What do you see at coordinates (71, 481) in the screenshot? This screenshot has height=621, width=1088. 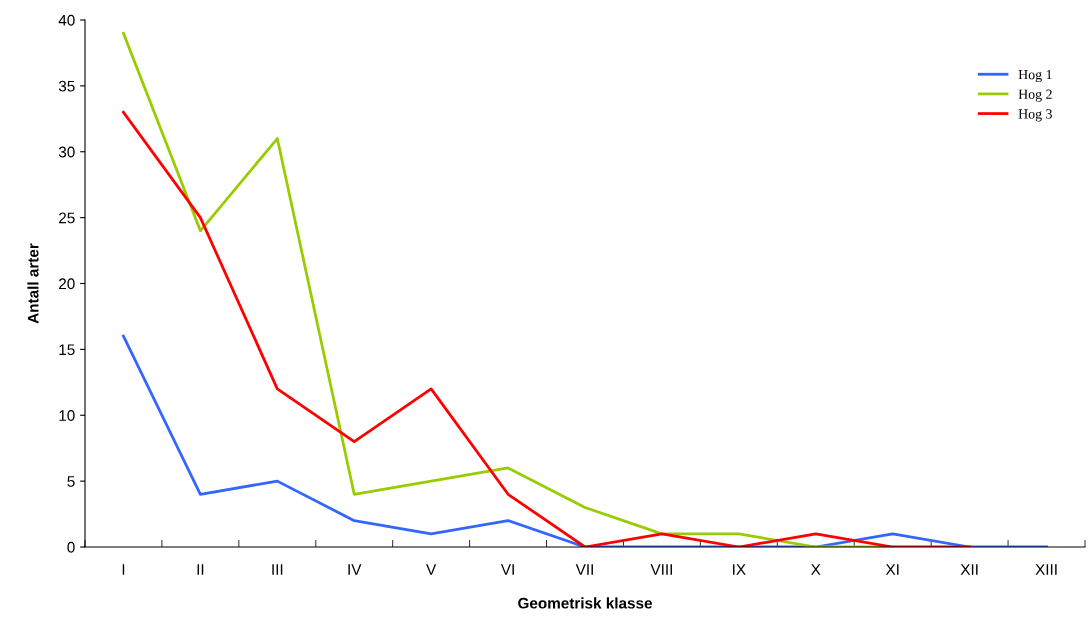 I see `y-tick-label: 5` at bounding box center [71, 481].